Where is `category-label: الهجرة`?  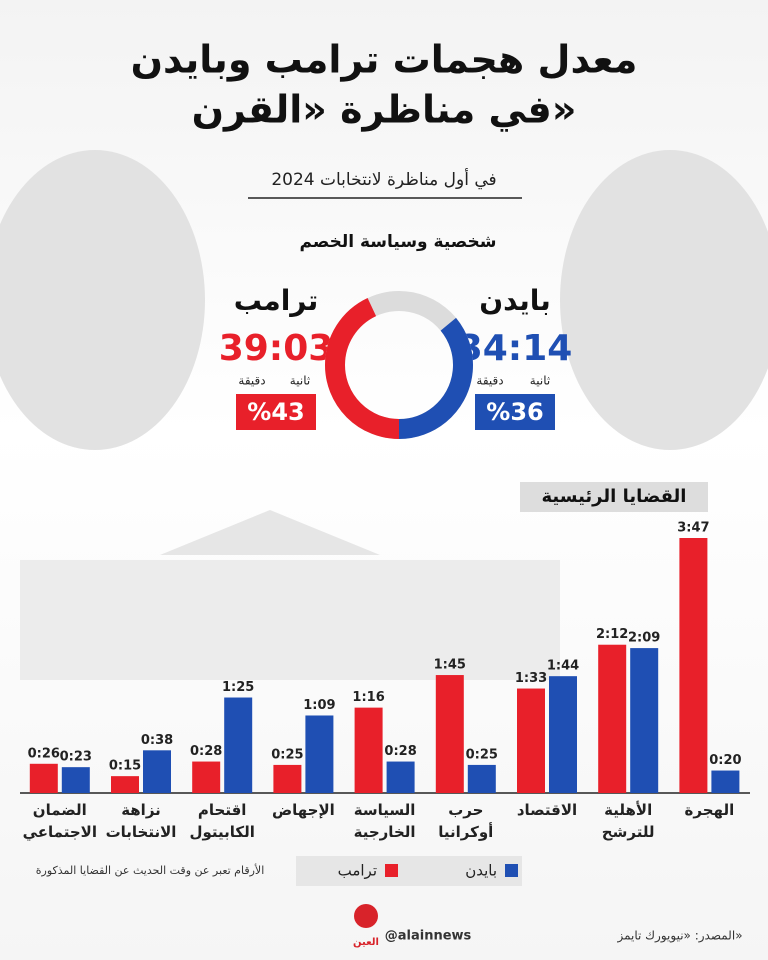 category-label: الهجرة is located at coordinates (709, 810).